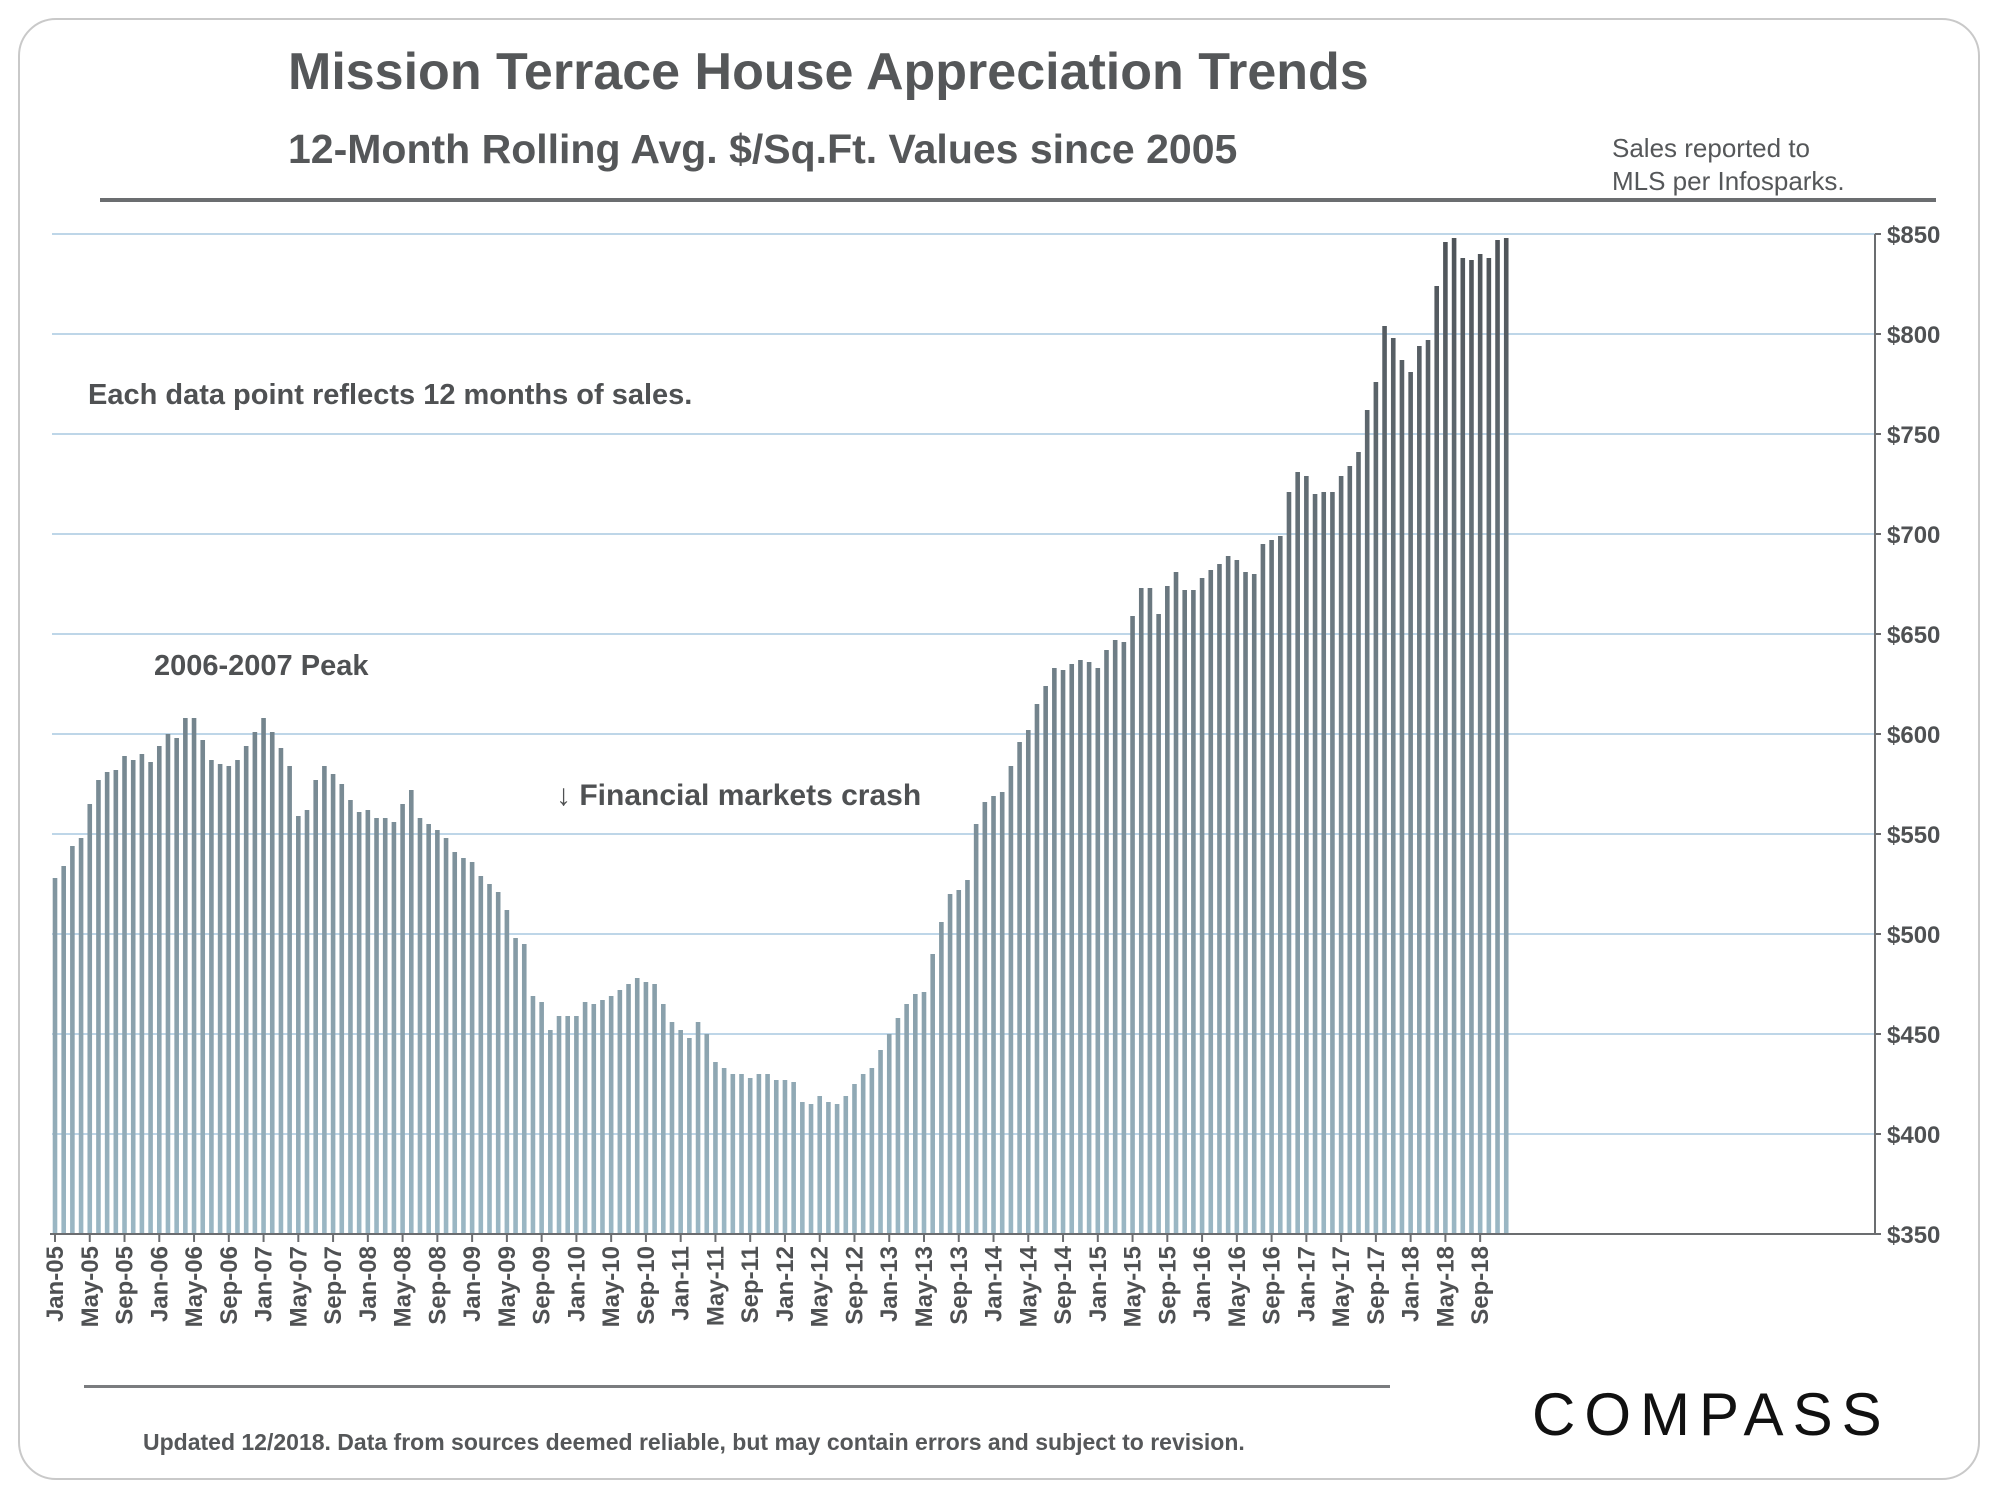 Image resolution: width=2000 pixels, height=1500 pixels. Describe the element at coordinates (1913, 535) in the screenshot. I see `y-tick-label: $700` at that location.